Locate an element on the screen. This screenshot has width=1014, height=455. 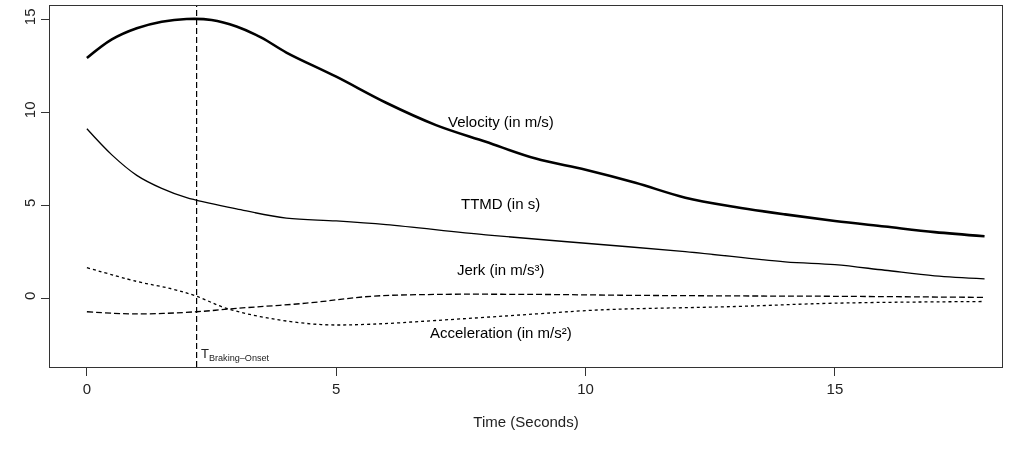
x-axis-title: Time (Seconds) is located at coordinates (526, 422).